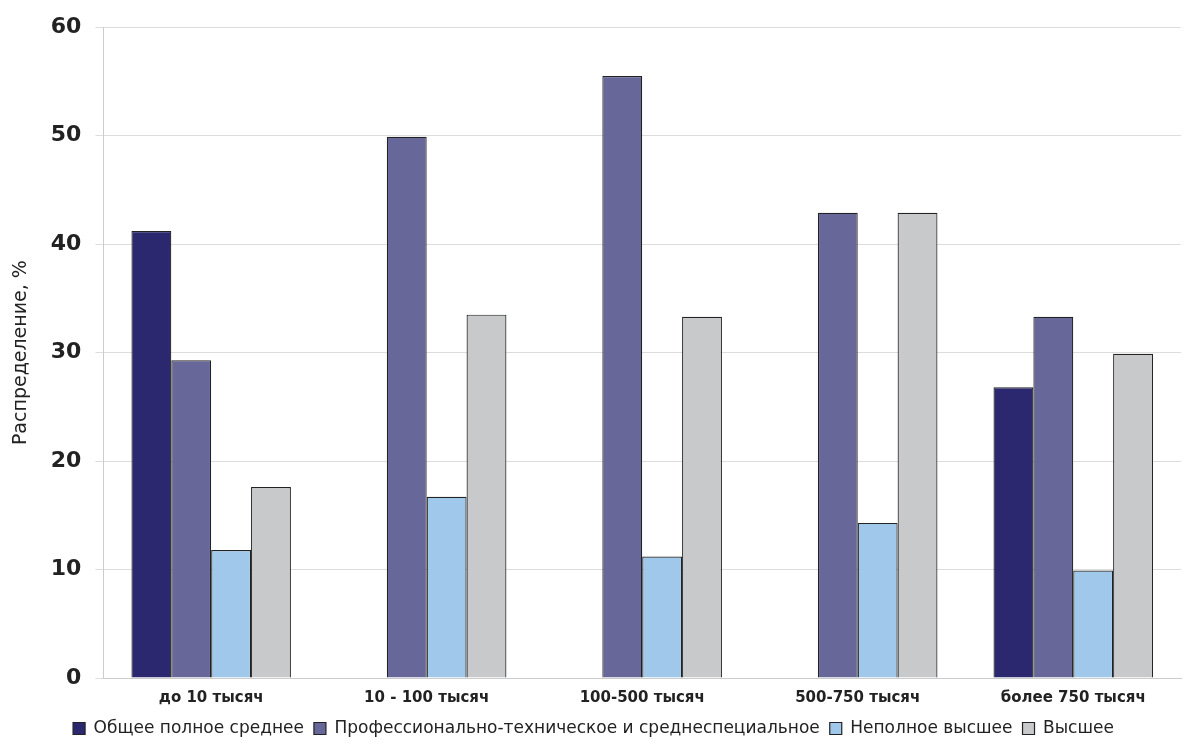 This screenshot has width=1203, height=751. Describe the element at coordinates (427, 696) in the screenshot. I see `x-tick-label: 10 - 100 тысяч` at that location.